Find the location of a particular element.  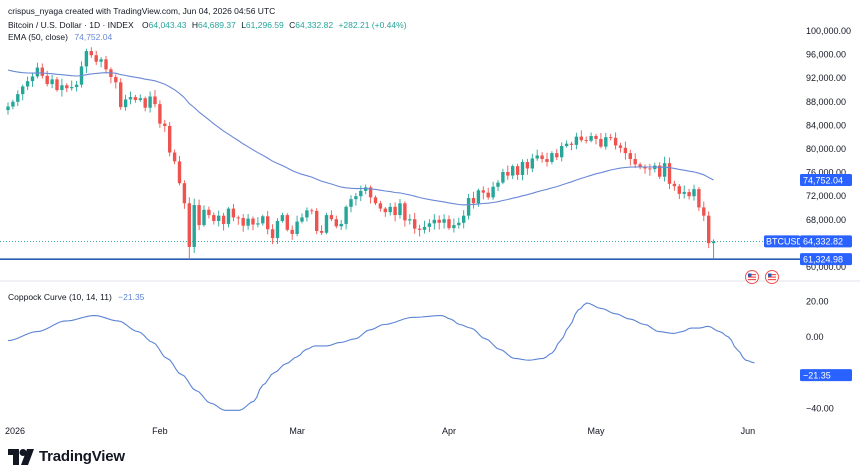

ohlc-open: O64,043.43 is located at coordinates (165, 25).